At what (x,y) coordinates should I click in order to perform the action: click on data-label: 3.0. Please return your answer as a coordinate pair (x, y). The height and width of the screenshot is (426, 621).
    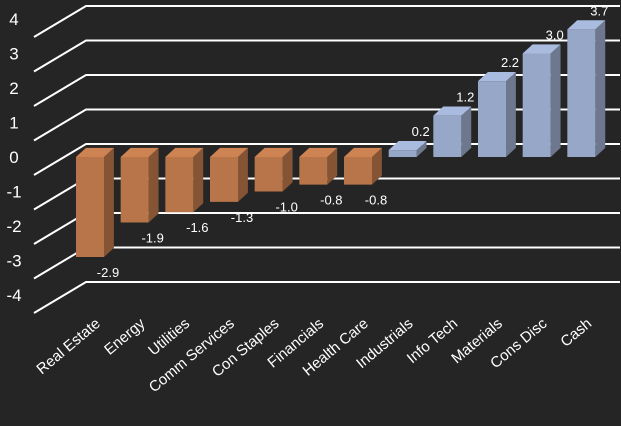
    Looking at the image, I should click on (555, 35).